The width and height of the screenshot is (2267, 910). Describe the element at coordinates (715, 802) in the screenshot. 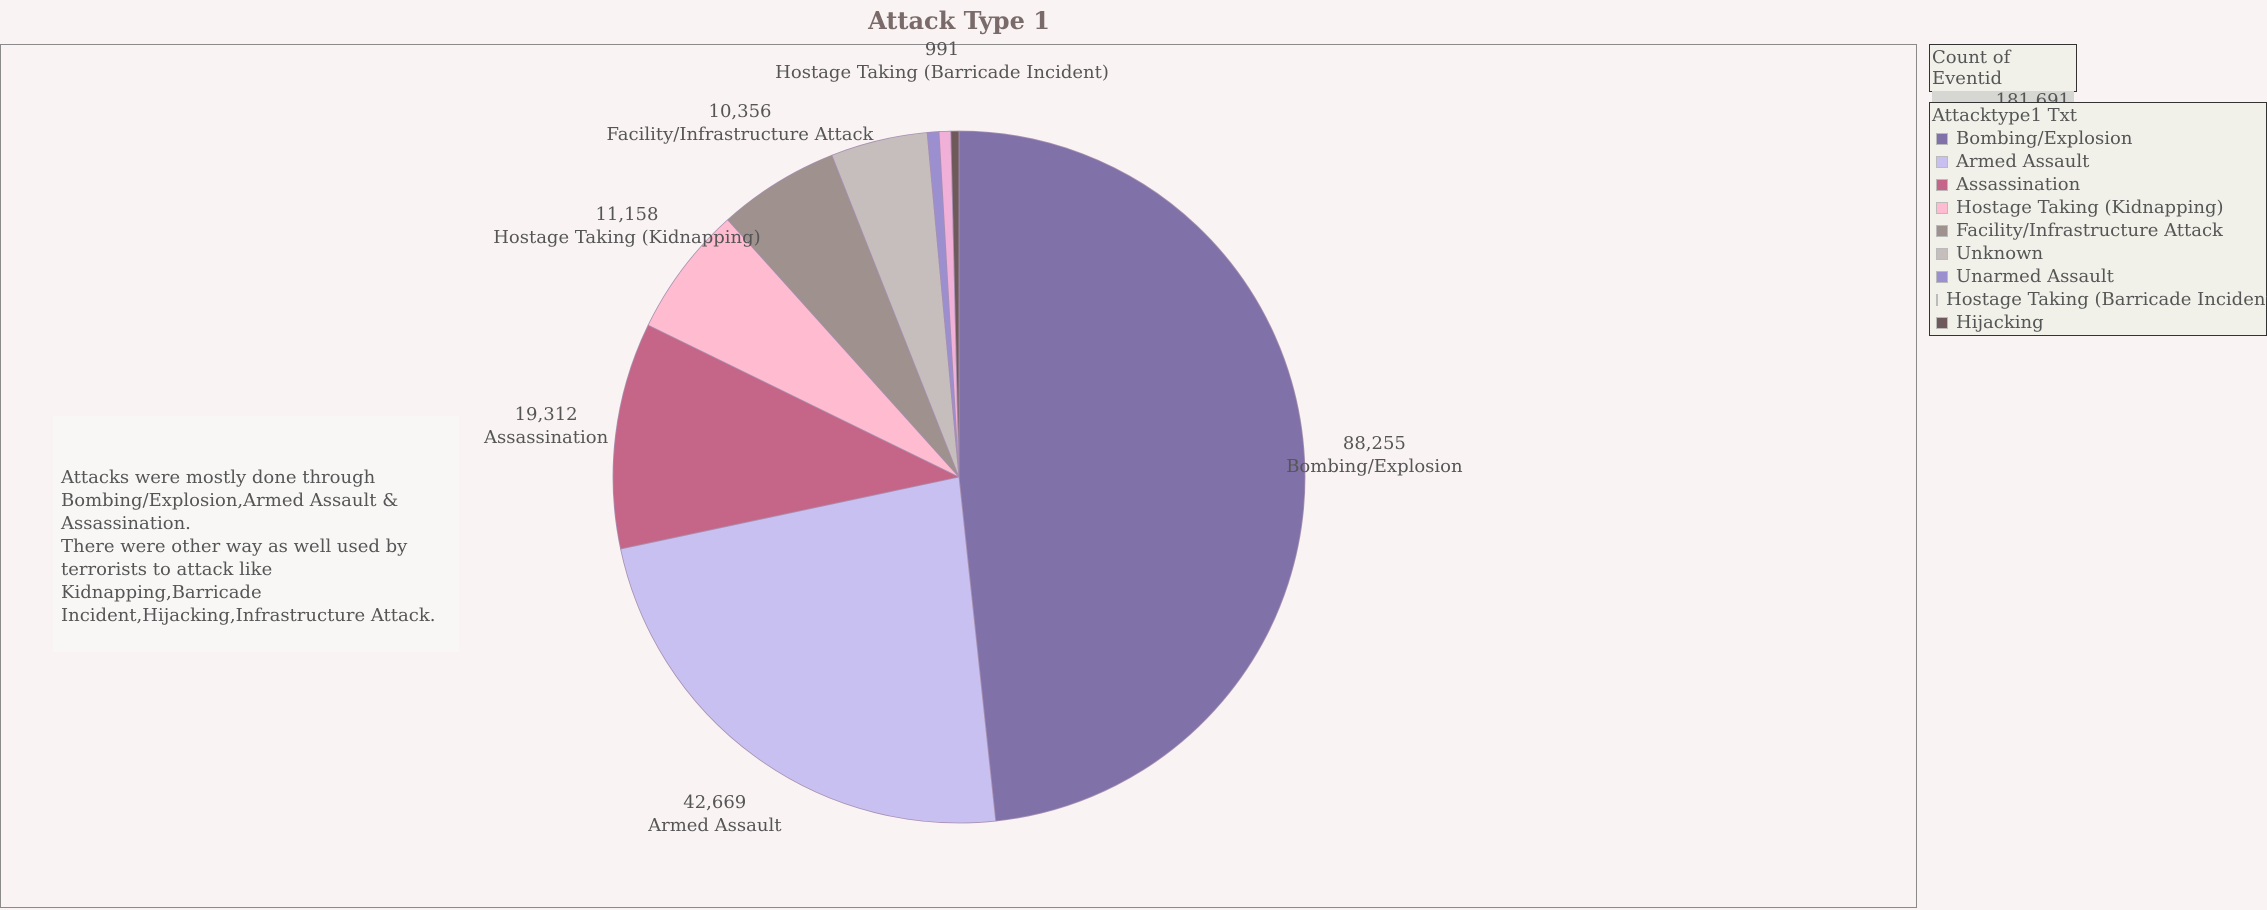

I see `slice-value-label: 42,669` at that location.